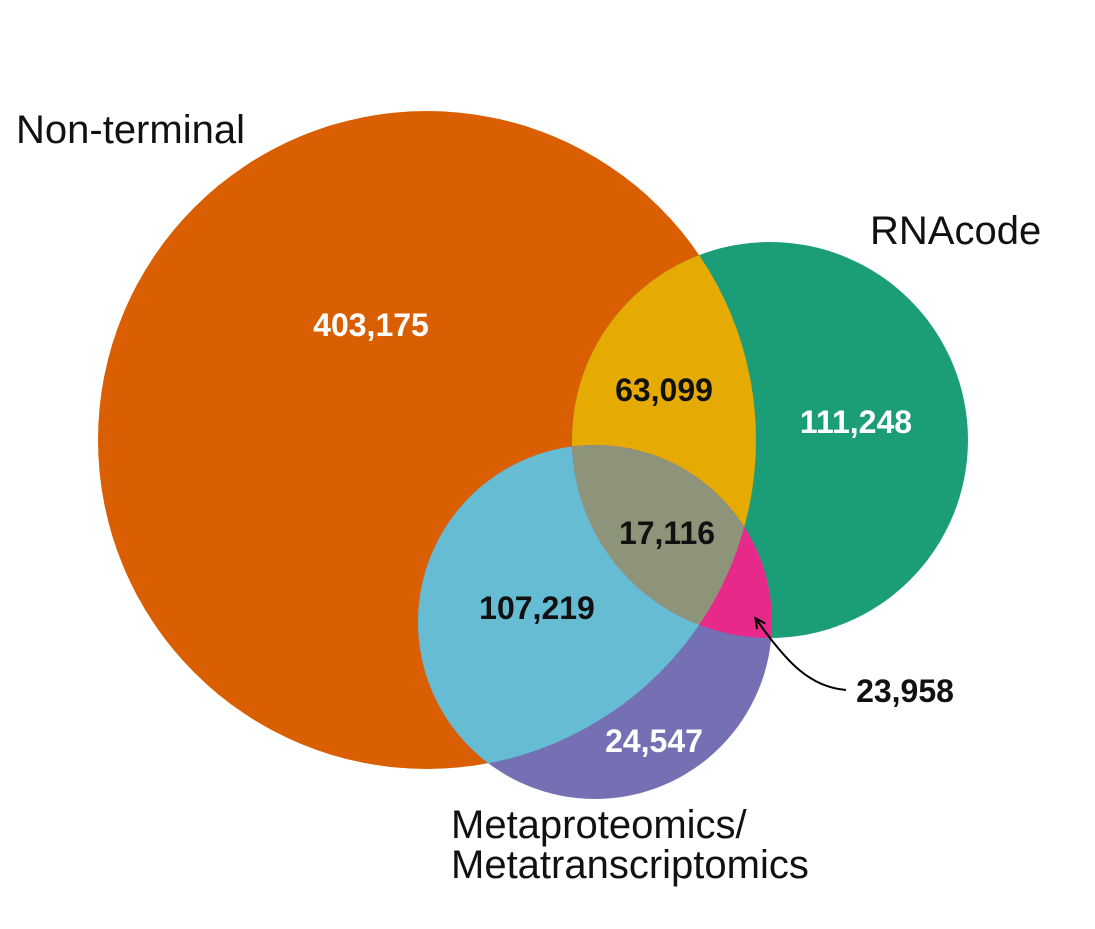 Image resolution: width=1095 pixels, height=929 pixels. I want to click on callout-arrow, so click(801, 655).